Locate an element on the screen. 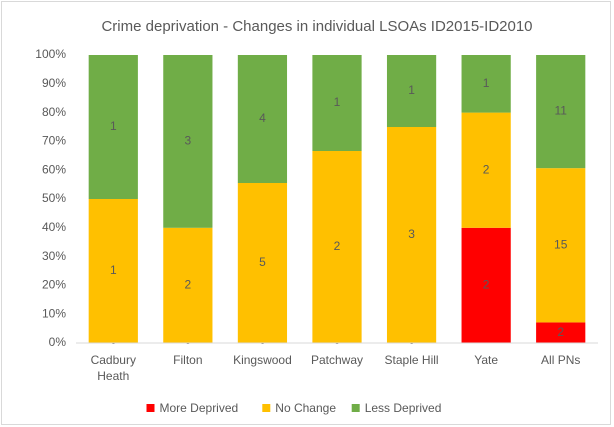 The height and width of the screenshot is (427, 614). x-tick-label: Kingswood is located at coordinates (262, 360).